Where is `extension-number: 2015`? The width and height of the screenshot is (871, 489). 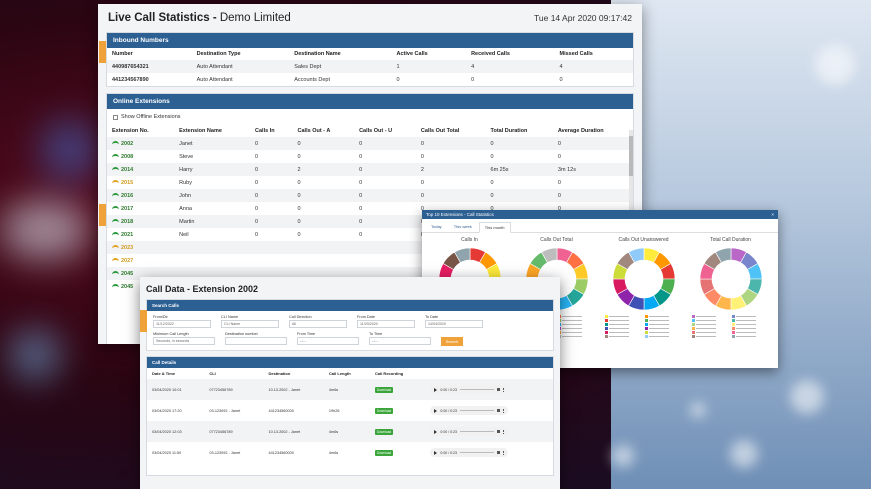
extension-number: 2015 is located at coordinates (127, 182).